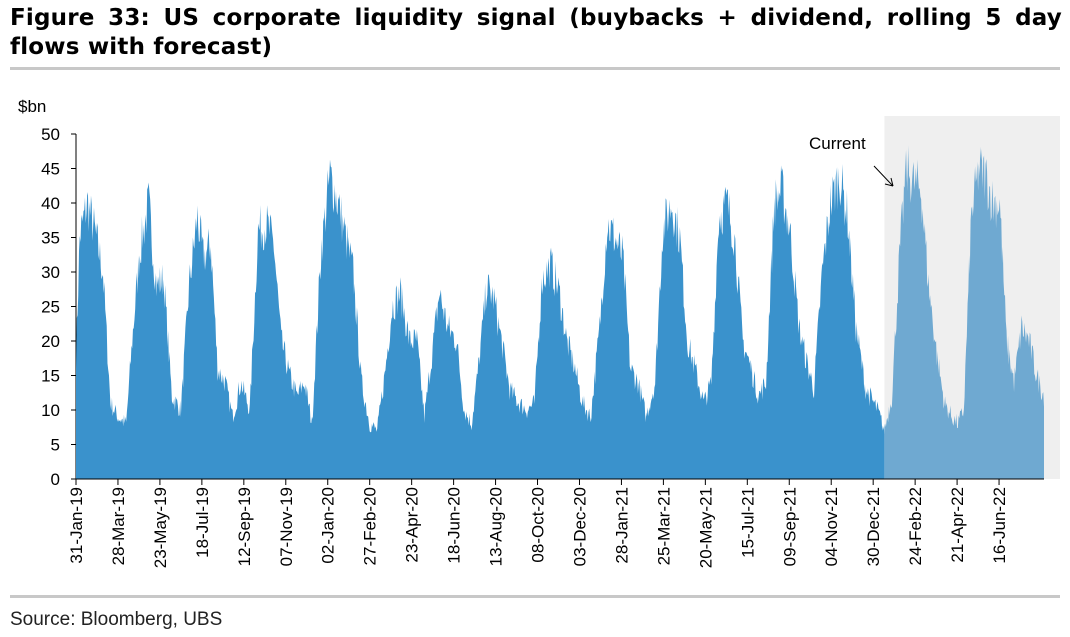 Image resolution: width=1070 pixels, height=637 pixels. I want to click on y-tick-label: 35, so click(50, 238).